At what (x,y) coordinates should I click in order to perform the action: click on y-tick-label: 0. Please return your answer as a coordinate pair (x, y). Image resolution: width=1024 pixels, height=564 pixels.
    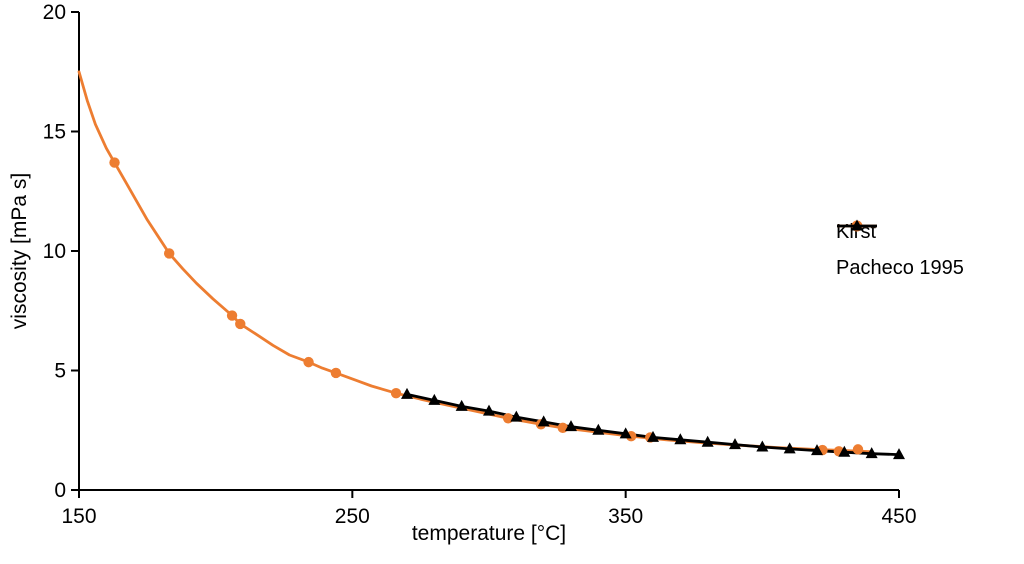
    Looking at the image, I should click on (60, 490).